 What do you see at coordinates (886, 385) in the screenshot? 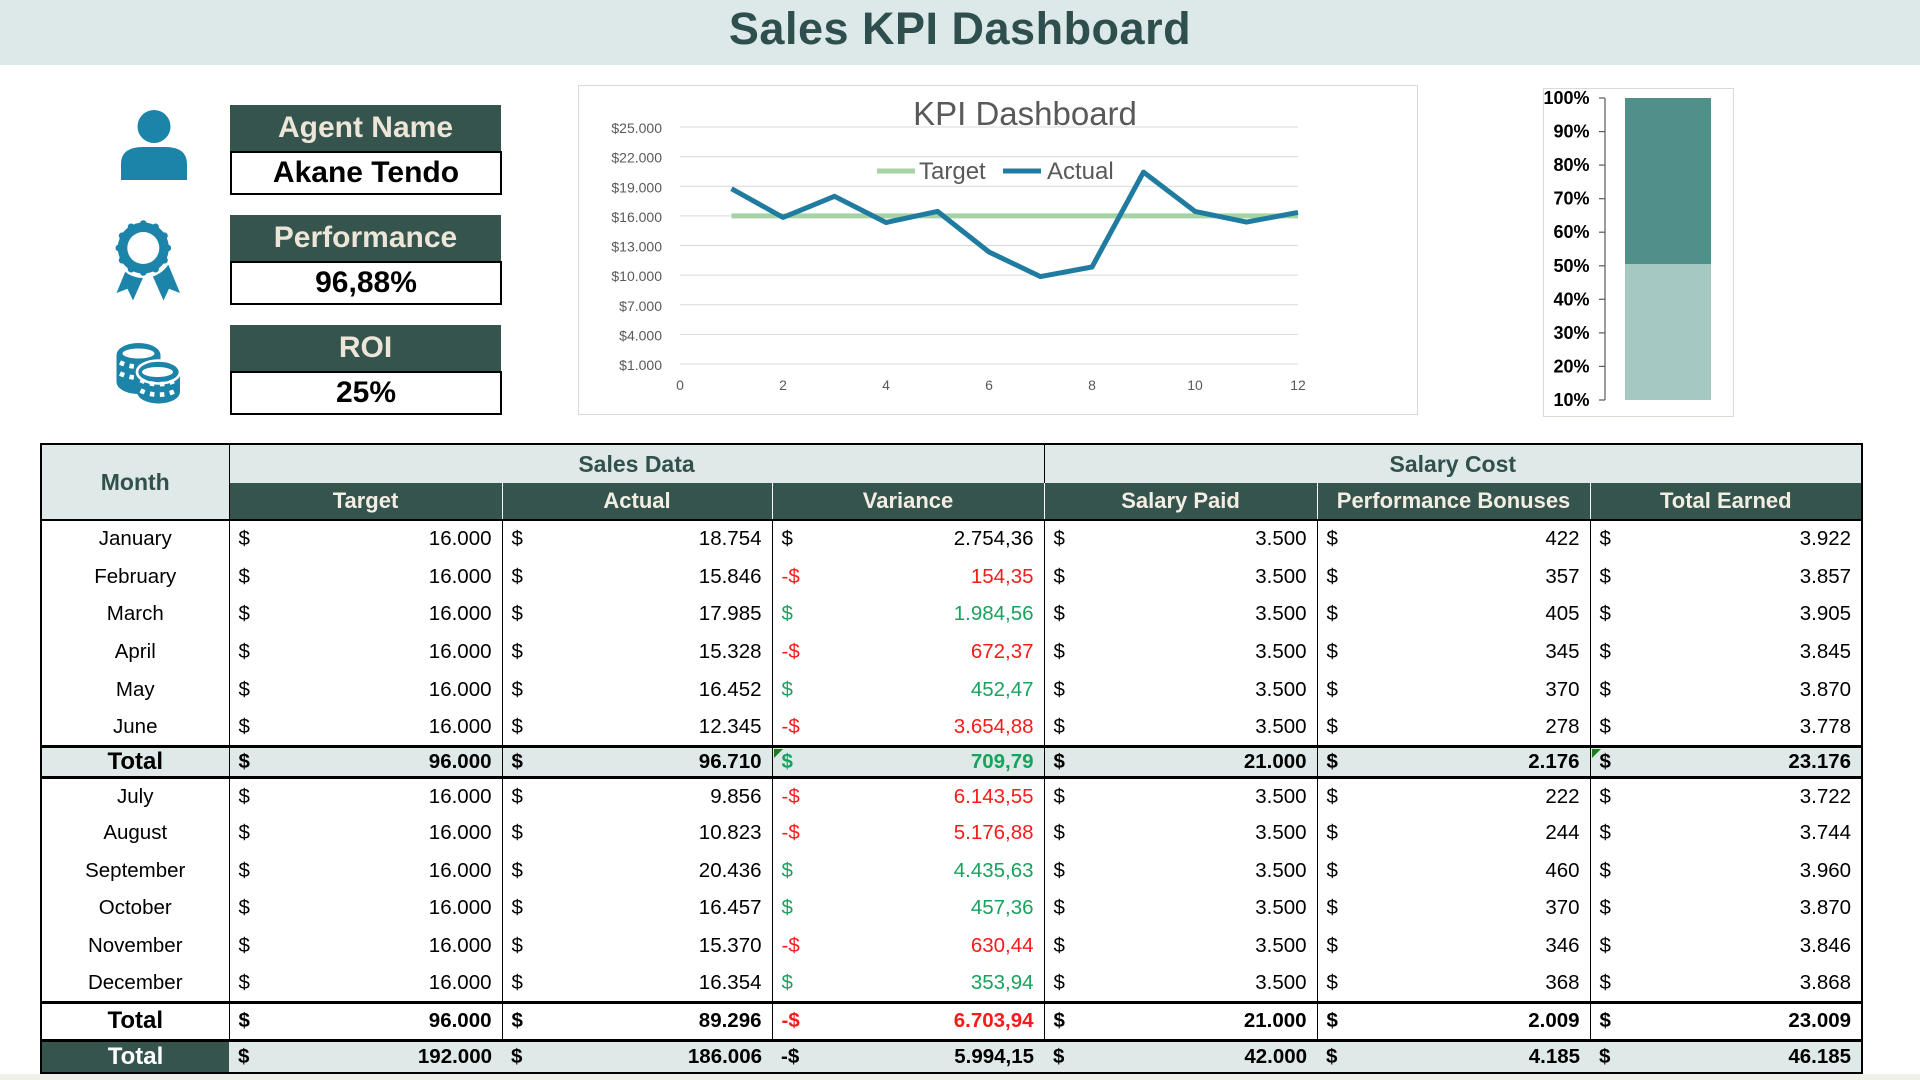
I see `svg-text: 4` at bounding box center [886, 385].